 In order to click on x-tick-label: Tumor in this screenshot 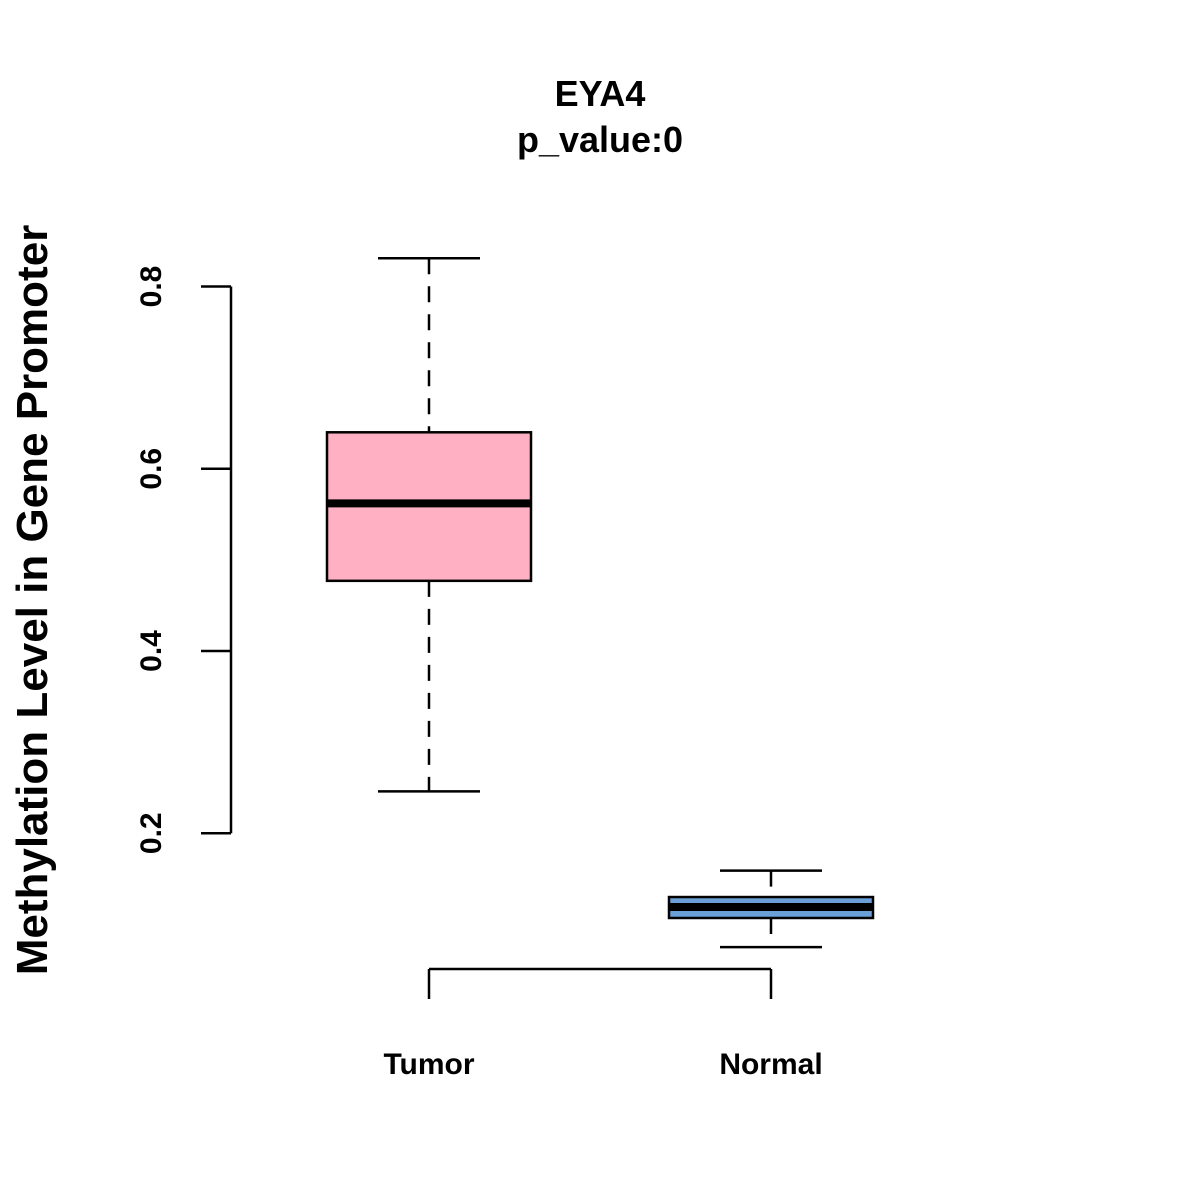, I will do `click(428, 1064)`.